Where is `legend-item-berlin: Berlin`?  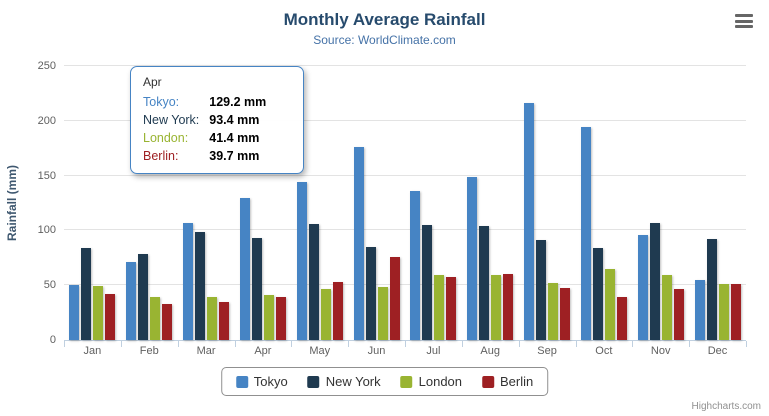
legend-item-berlin: Berlin is located at coordinates (507, 381).